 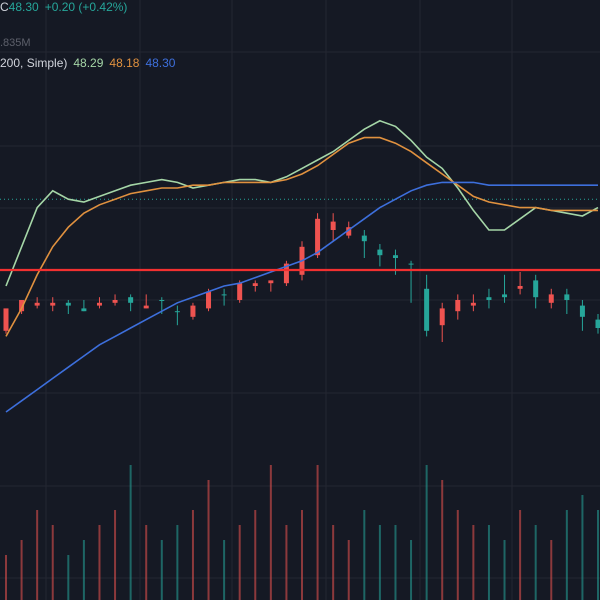 What do you see at coordinates (124, 63) in the screenshot?
I see `ma2-value: 48.18` at bounding box center [124, 63].